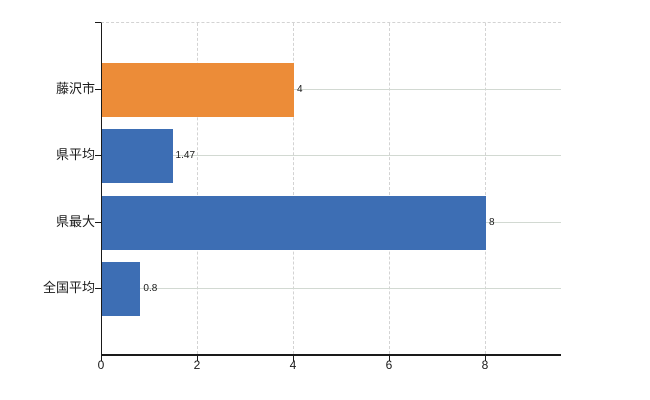 The height and width of the screenshot is (400, 650). I want to click on x-axis-tick-label: 4, so click(293, 365).